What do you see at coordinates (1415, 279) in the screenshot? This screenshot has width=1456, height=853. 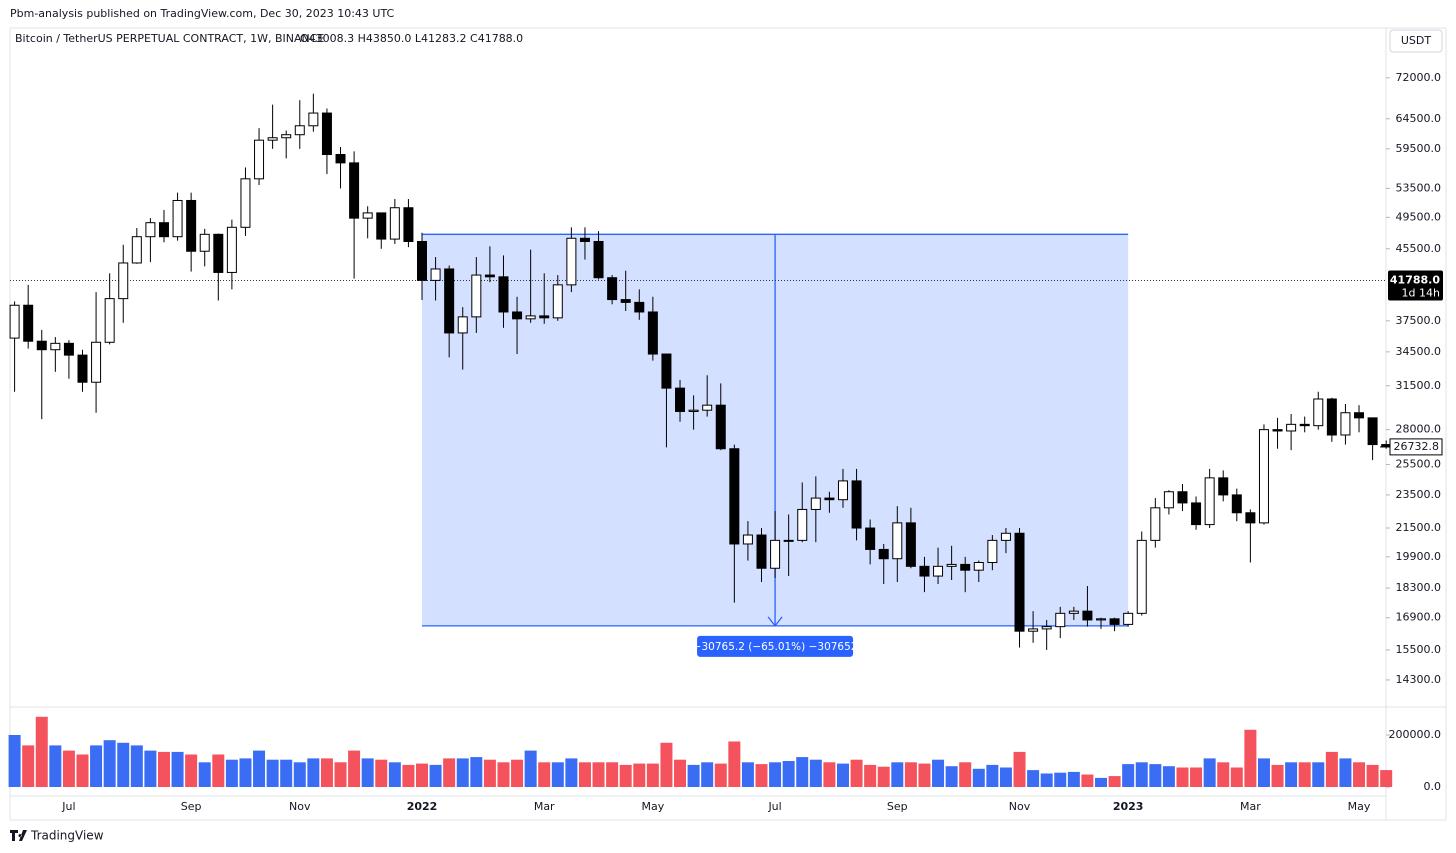 I see `price-line-label: 41788.0` at bounding box center [1415, 279].